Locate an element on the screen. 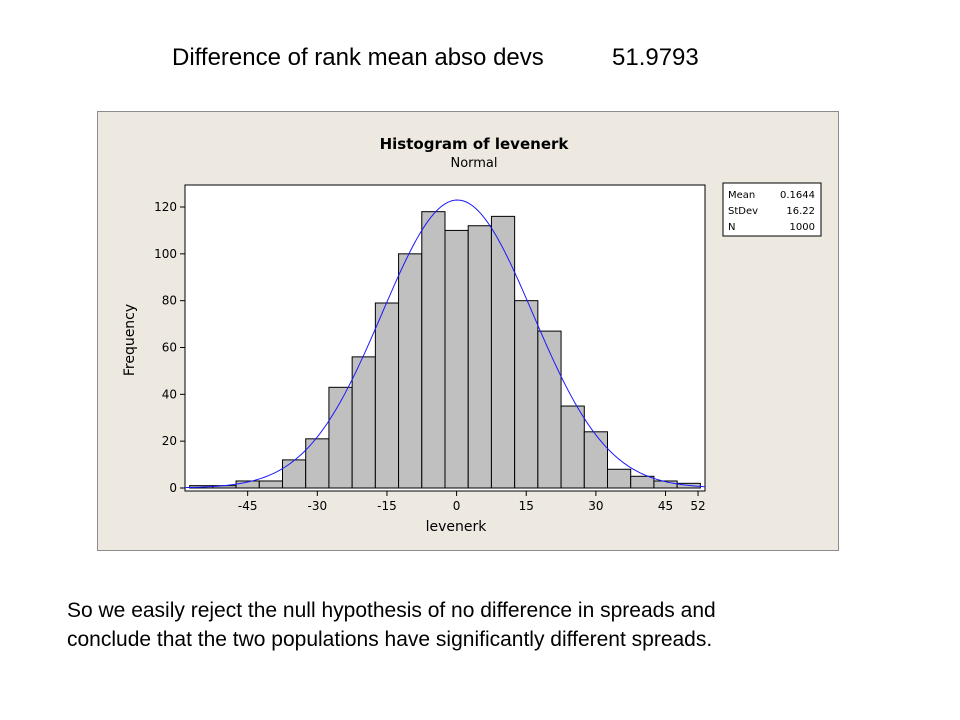 The image size is (960, 720). stat-value: 0.1644 is located at coordinates (797, 195).